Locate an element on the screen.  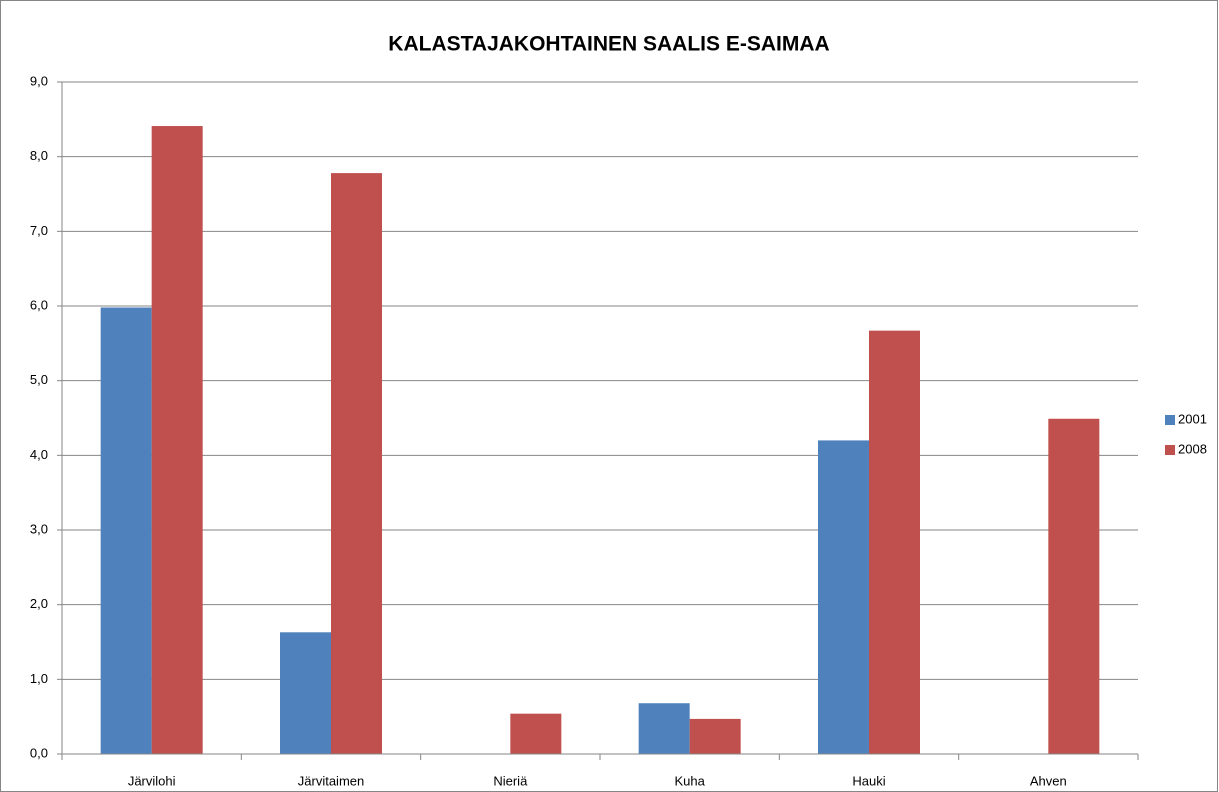
y-tick-label: 9,0 is located at coordinates (39, 80).